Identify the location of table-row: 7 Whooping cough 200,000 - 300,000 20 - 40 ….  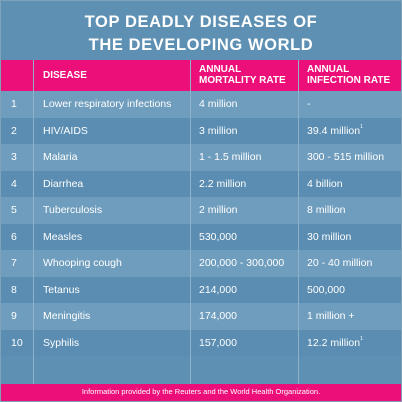
(201, 263).